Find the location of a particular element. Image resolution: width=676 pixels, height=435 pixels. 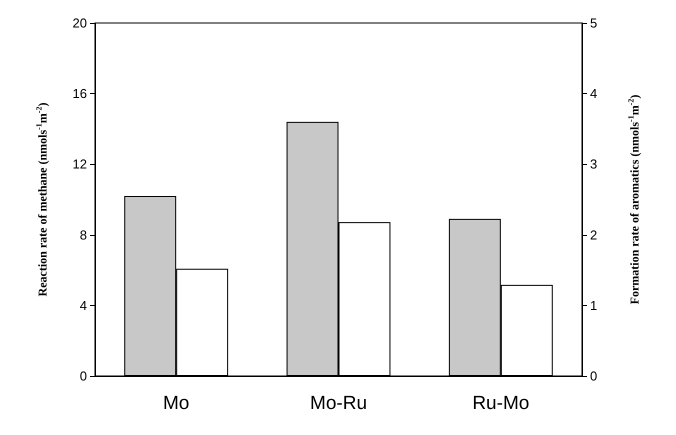

y2-tick-label: 1 is located at coordinates (594, 305).